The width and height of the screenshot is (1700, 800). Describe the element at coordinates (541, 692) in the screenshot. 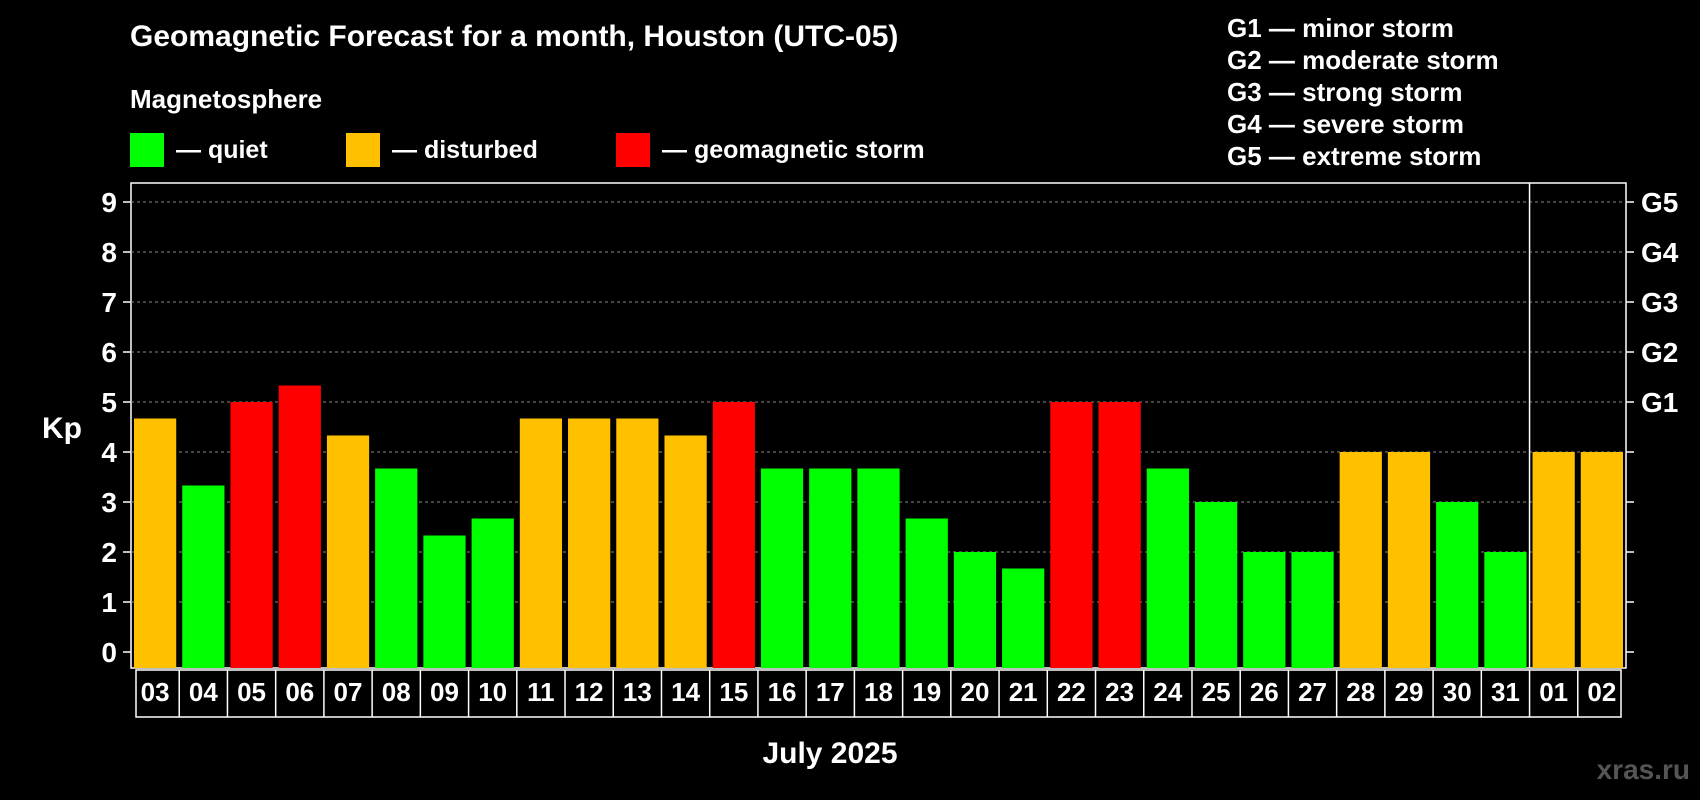

I see `date-label-11: 11` at that location.